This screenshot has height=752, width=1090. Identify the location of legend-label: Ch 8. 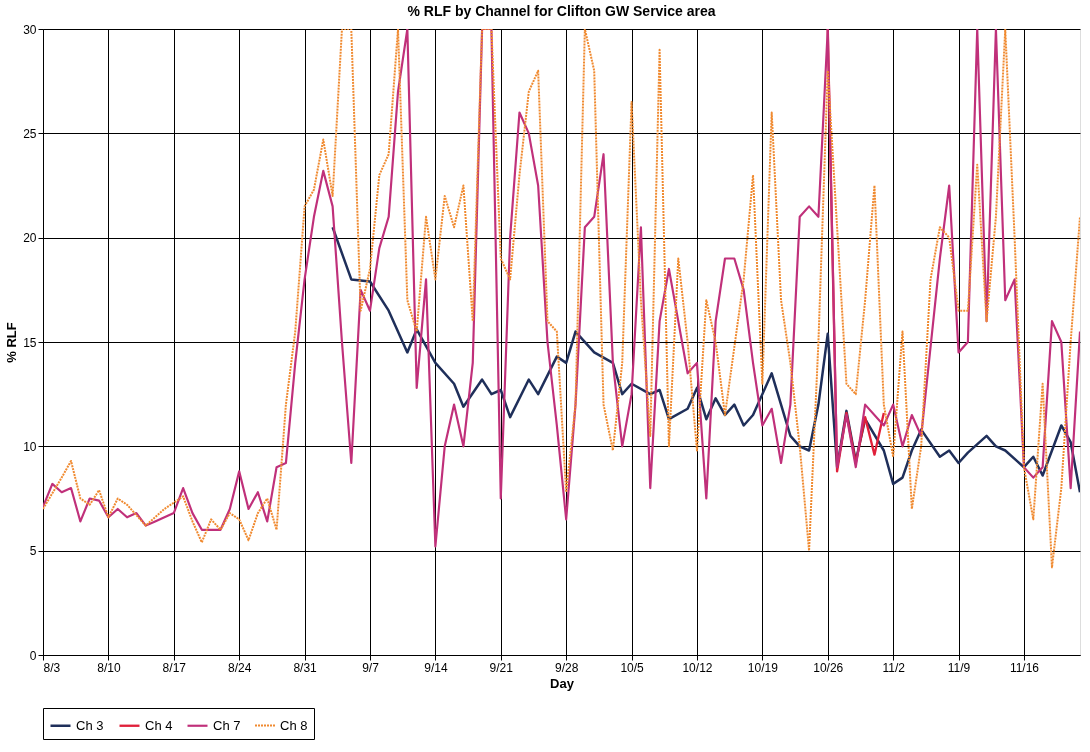
(294, 725).